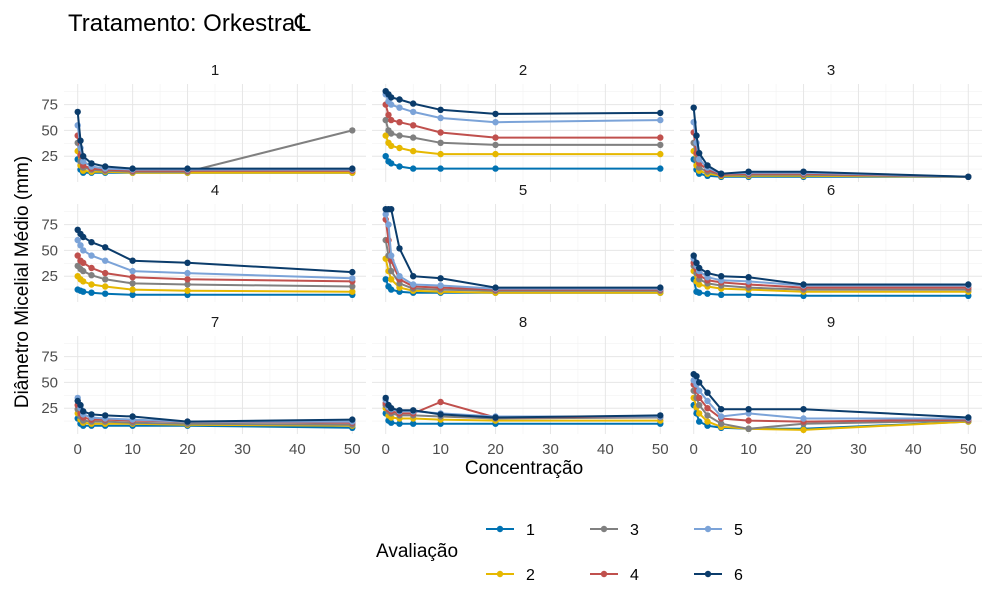  What do you see at coordinates (523, 386) in the screenshot?
I see `panel-8: 8 0 10 20 30 40 50` at bounding box center [523, 386].